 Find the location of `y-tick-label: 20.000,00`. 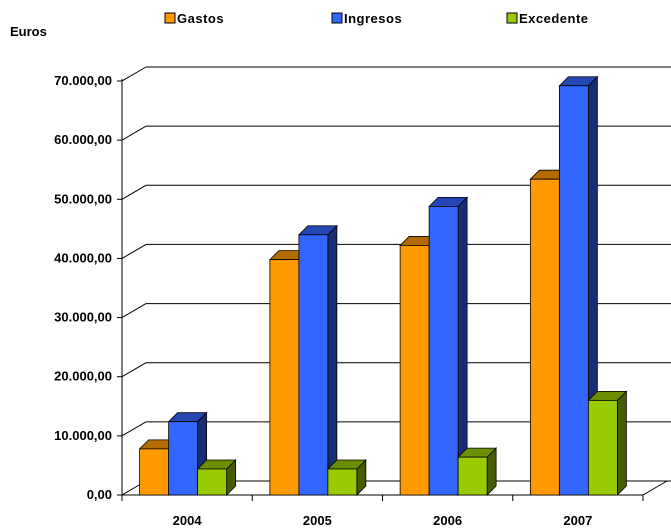

y-tick-label: 20.000,00 is located at coordinates (83, 376).